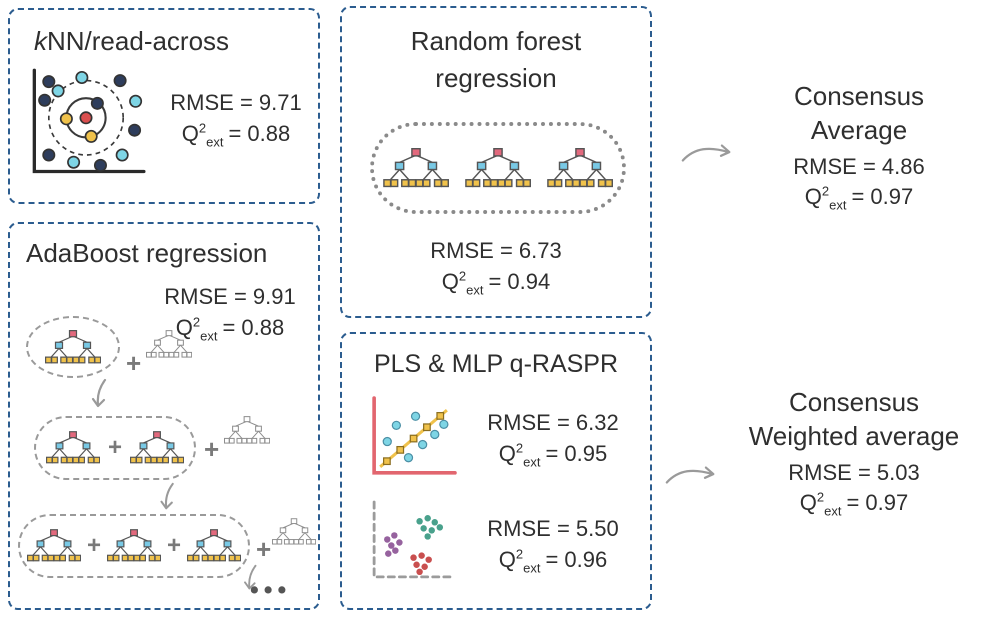  Describe the element at coordinates (519, 281) in the screenshot. I see `q-eq: = 0.94` at that location.